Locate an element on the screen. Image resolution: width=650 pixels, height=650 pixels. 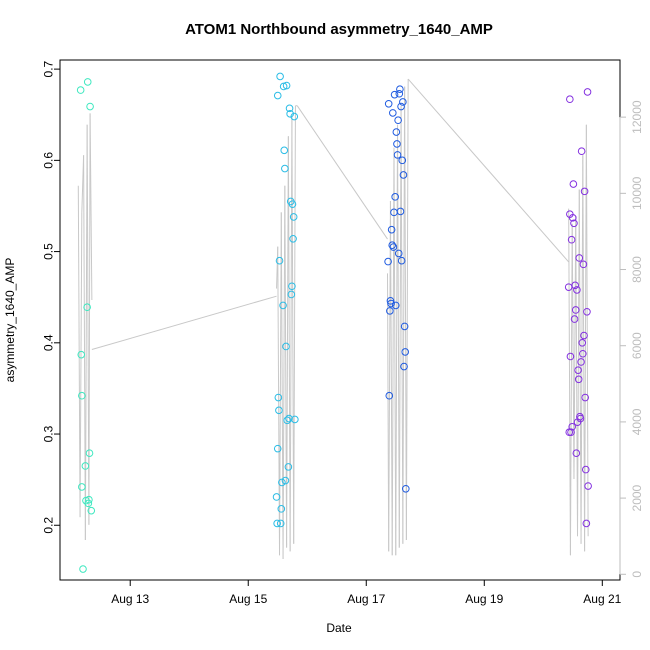
y2-tick-label: 2000 is located at coordinates (637, 497).